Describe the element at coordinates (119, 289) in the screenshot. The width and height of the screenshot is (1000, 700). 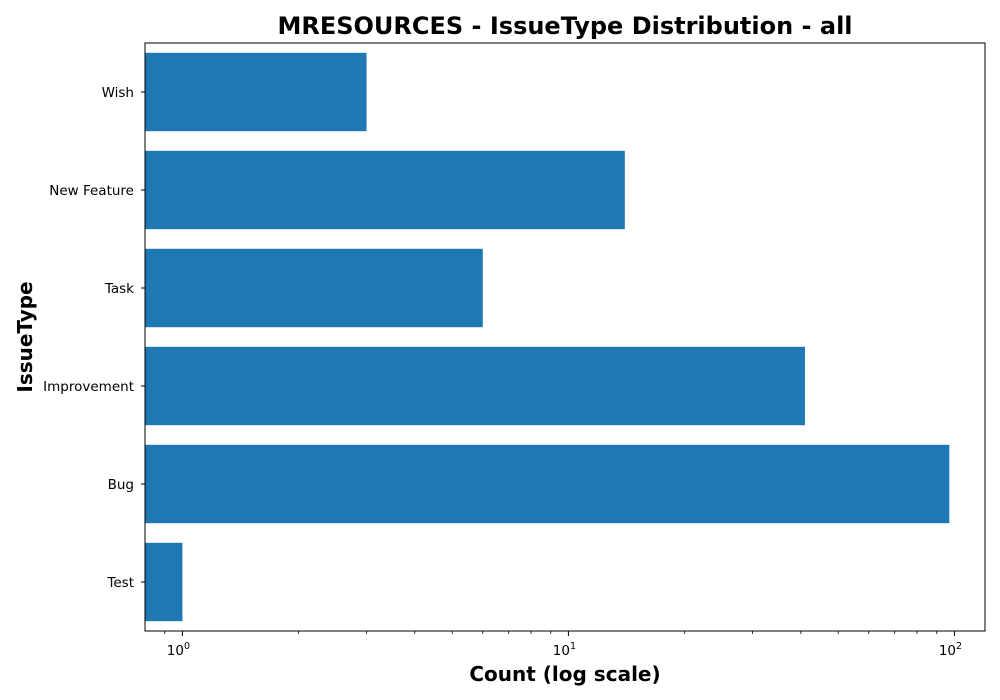
I see `y-tick-label: Task` at that location.